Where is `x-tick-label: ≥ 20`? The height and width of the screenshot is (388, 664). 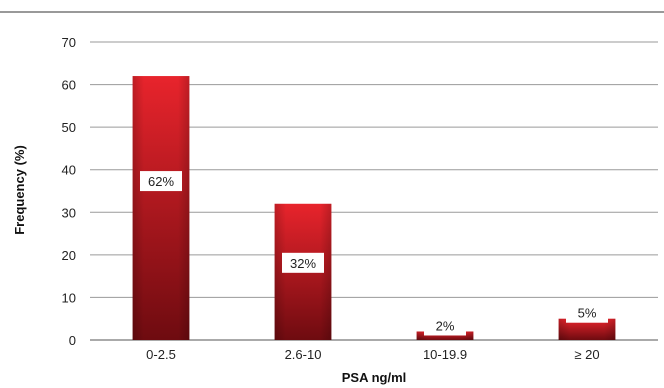
x-tick-label: ≥ 20 is located at coordinates (586, 354).